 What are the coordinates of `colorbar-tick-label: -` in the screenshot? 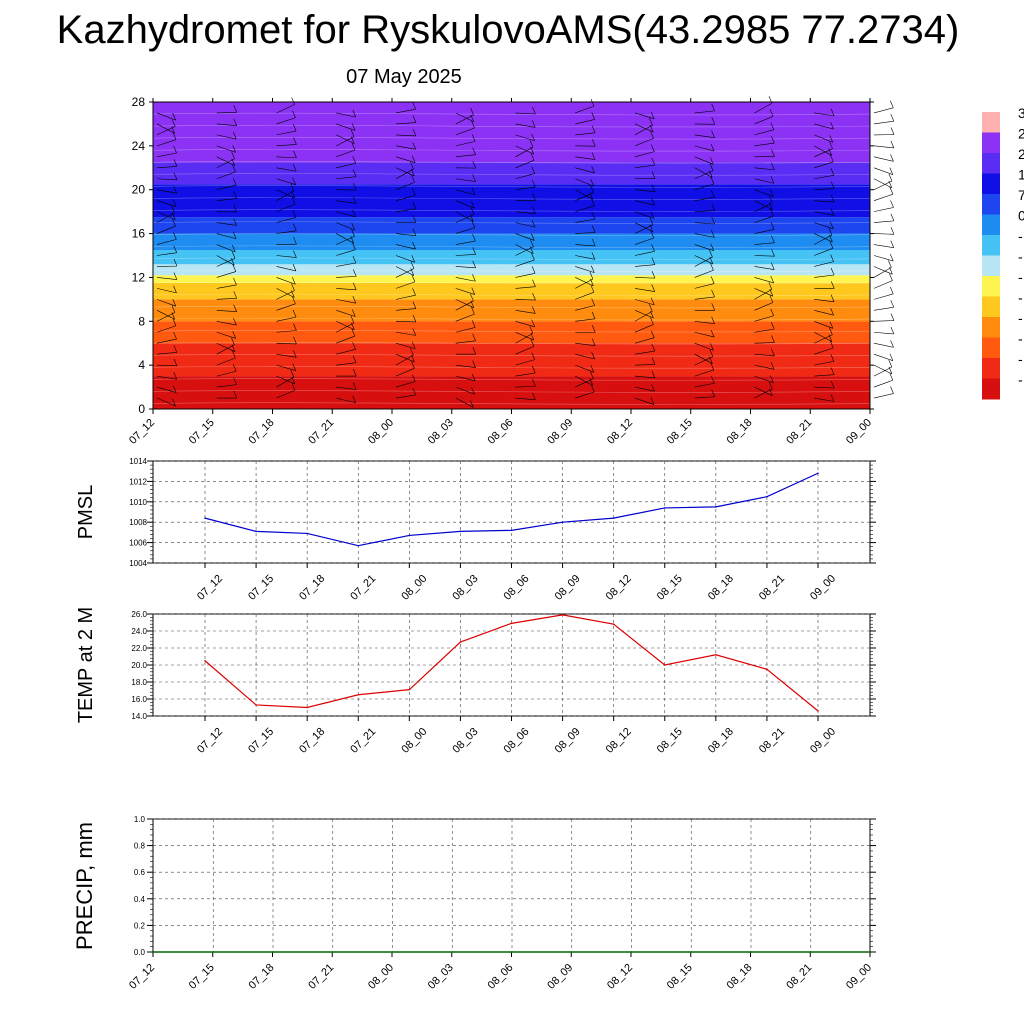 It's located at (1020, 359).